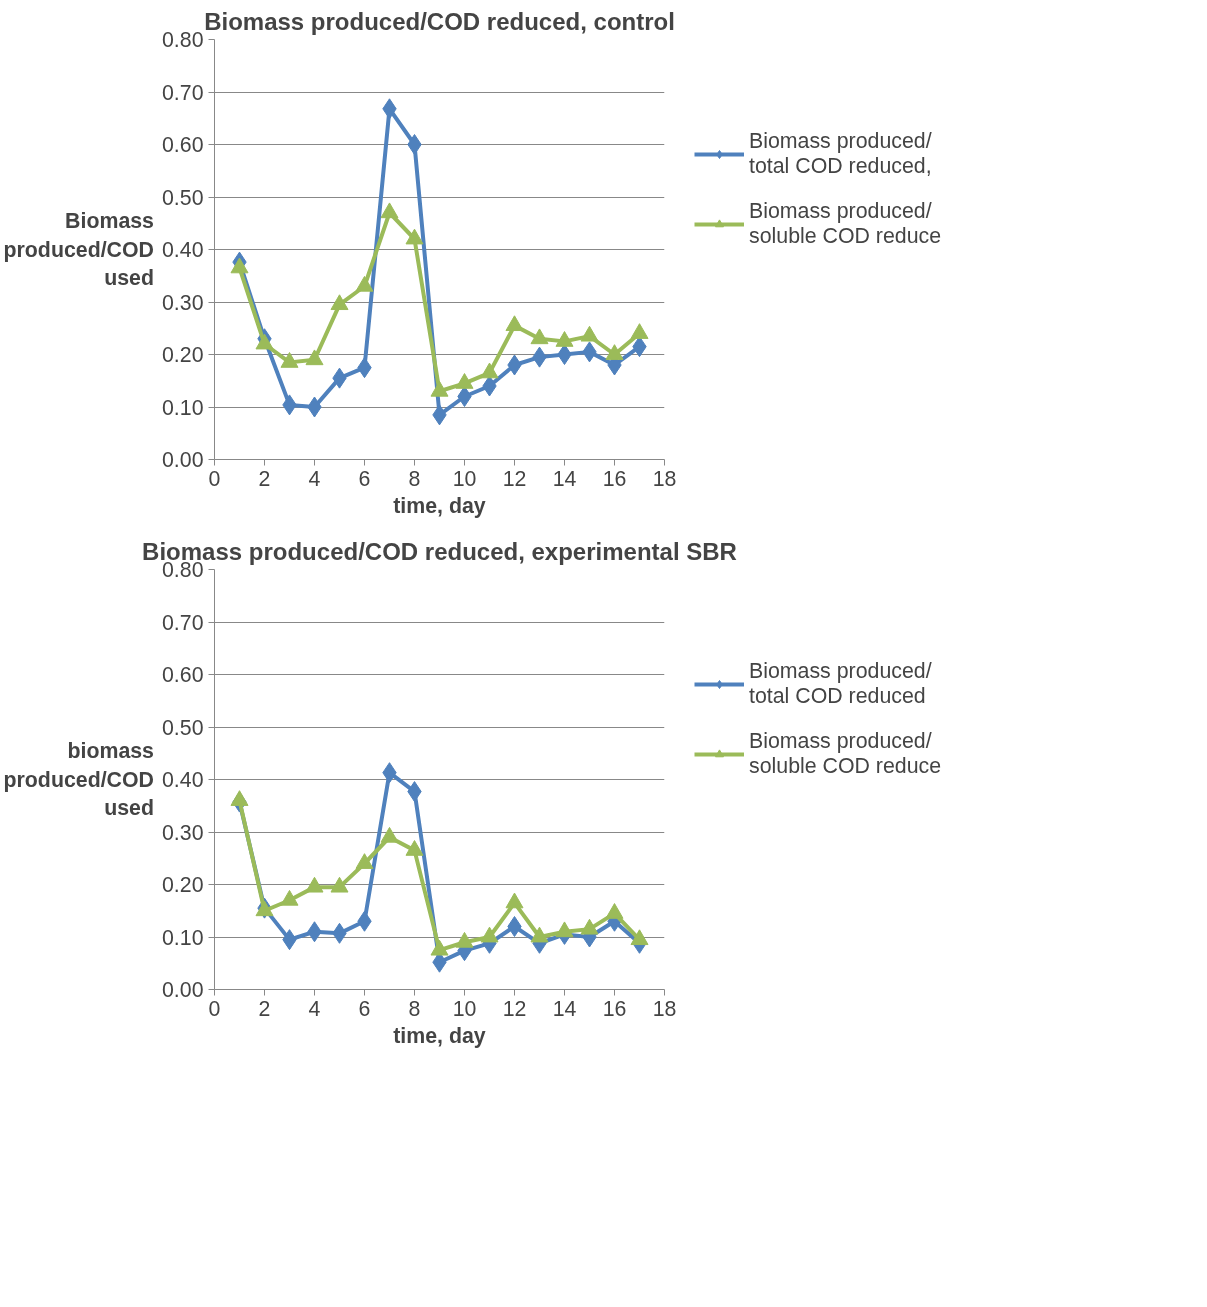  I want to click on y-tick-label: 0.80, so click(182, 40).